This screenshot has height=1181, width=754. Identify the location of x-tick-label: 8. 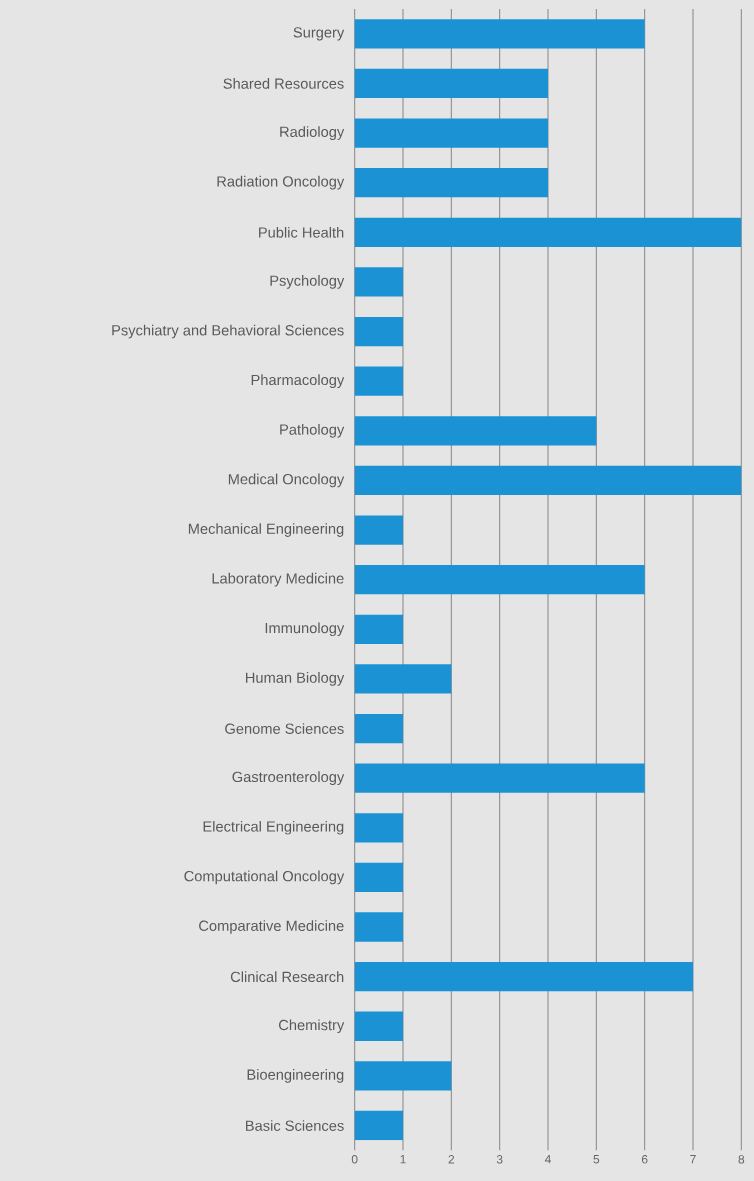
(741, 1159).